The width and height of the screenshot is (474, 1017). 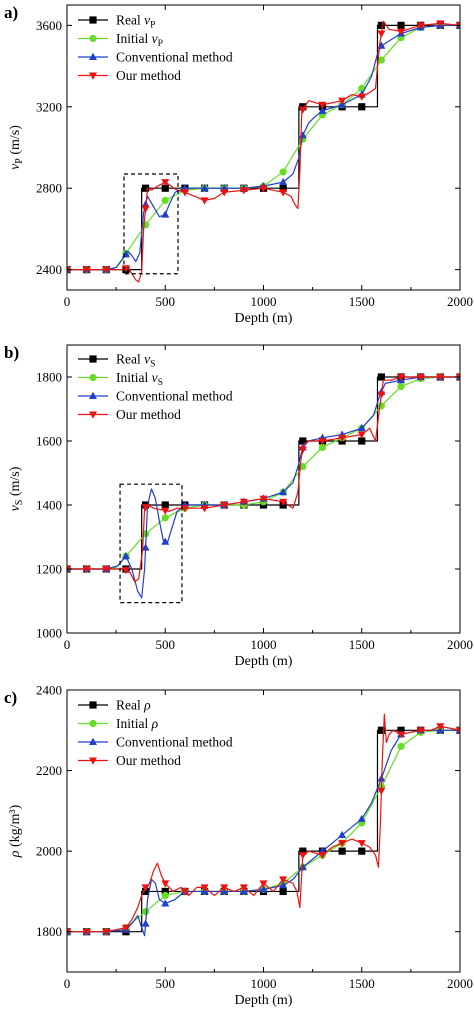 I want to click on legend-label: Initial vP, so click(x=139, y=40).